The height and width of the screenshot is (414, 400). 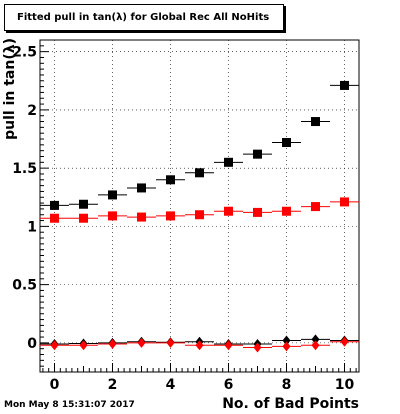 What do you see at coordinates (24, 286) in the screenshot?
I see `y-tick-label: 0.5` at bounding box center [24, 286].